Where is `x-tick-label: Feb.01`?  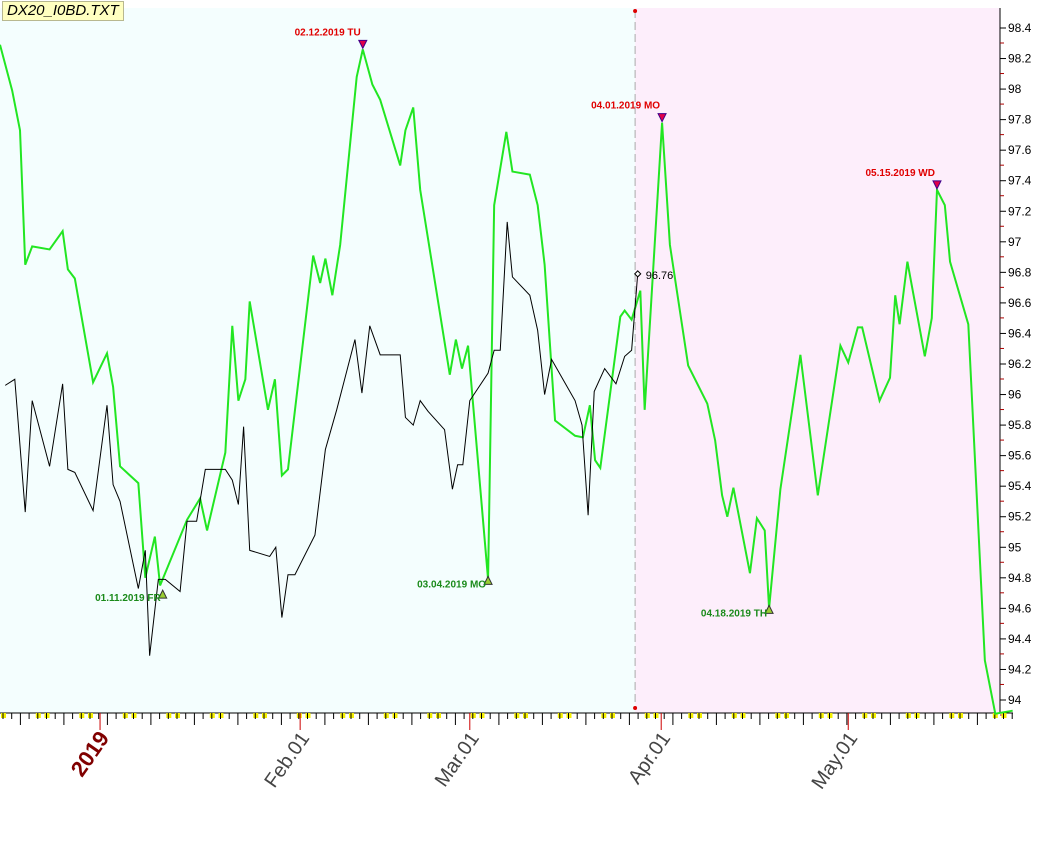
x-tick-label: Feb.01 is located at coordinates (288, 760).